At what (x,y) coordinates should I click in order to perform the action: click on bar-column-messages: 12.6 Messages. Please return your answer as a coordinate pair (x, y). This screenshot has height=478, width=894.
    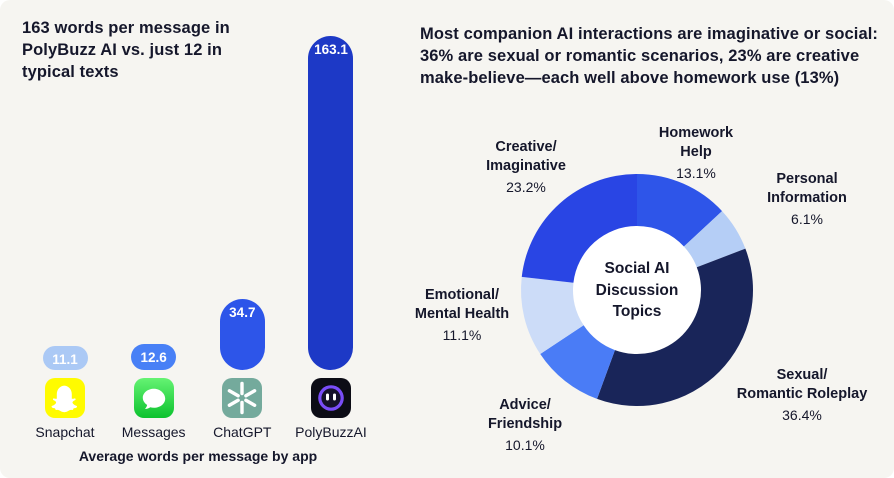
    Looking at the image, I should click on (154, 392).